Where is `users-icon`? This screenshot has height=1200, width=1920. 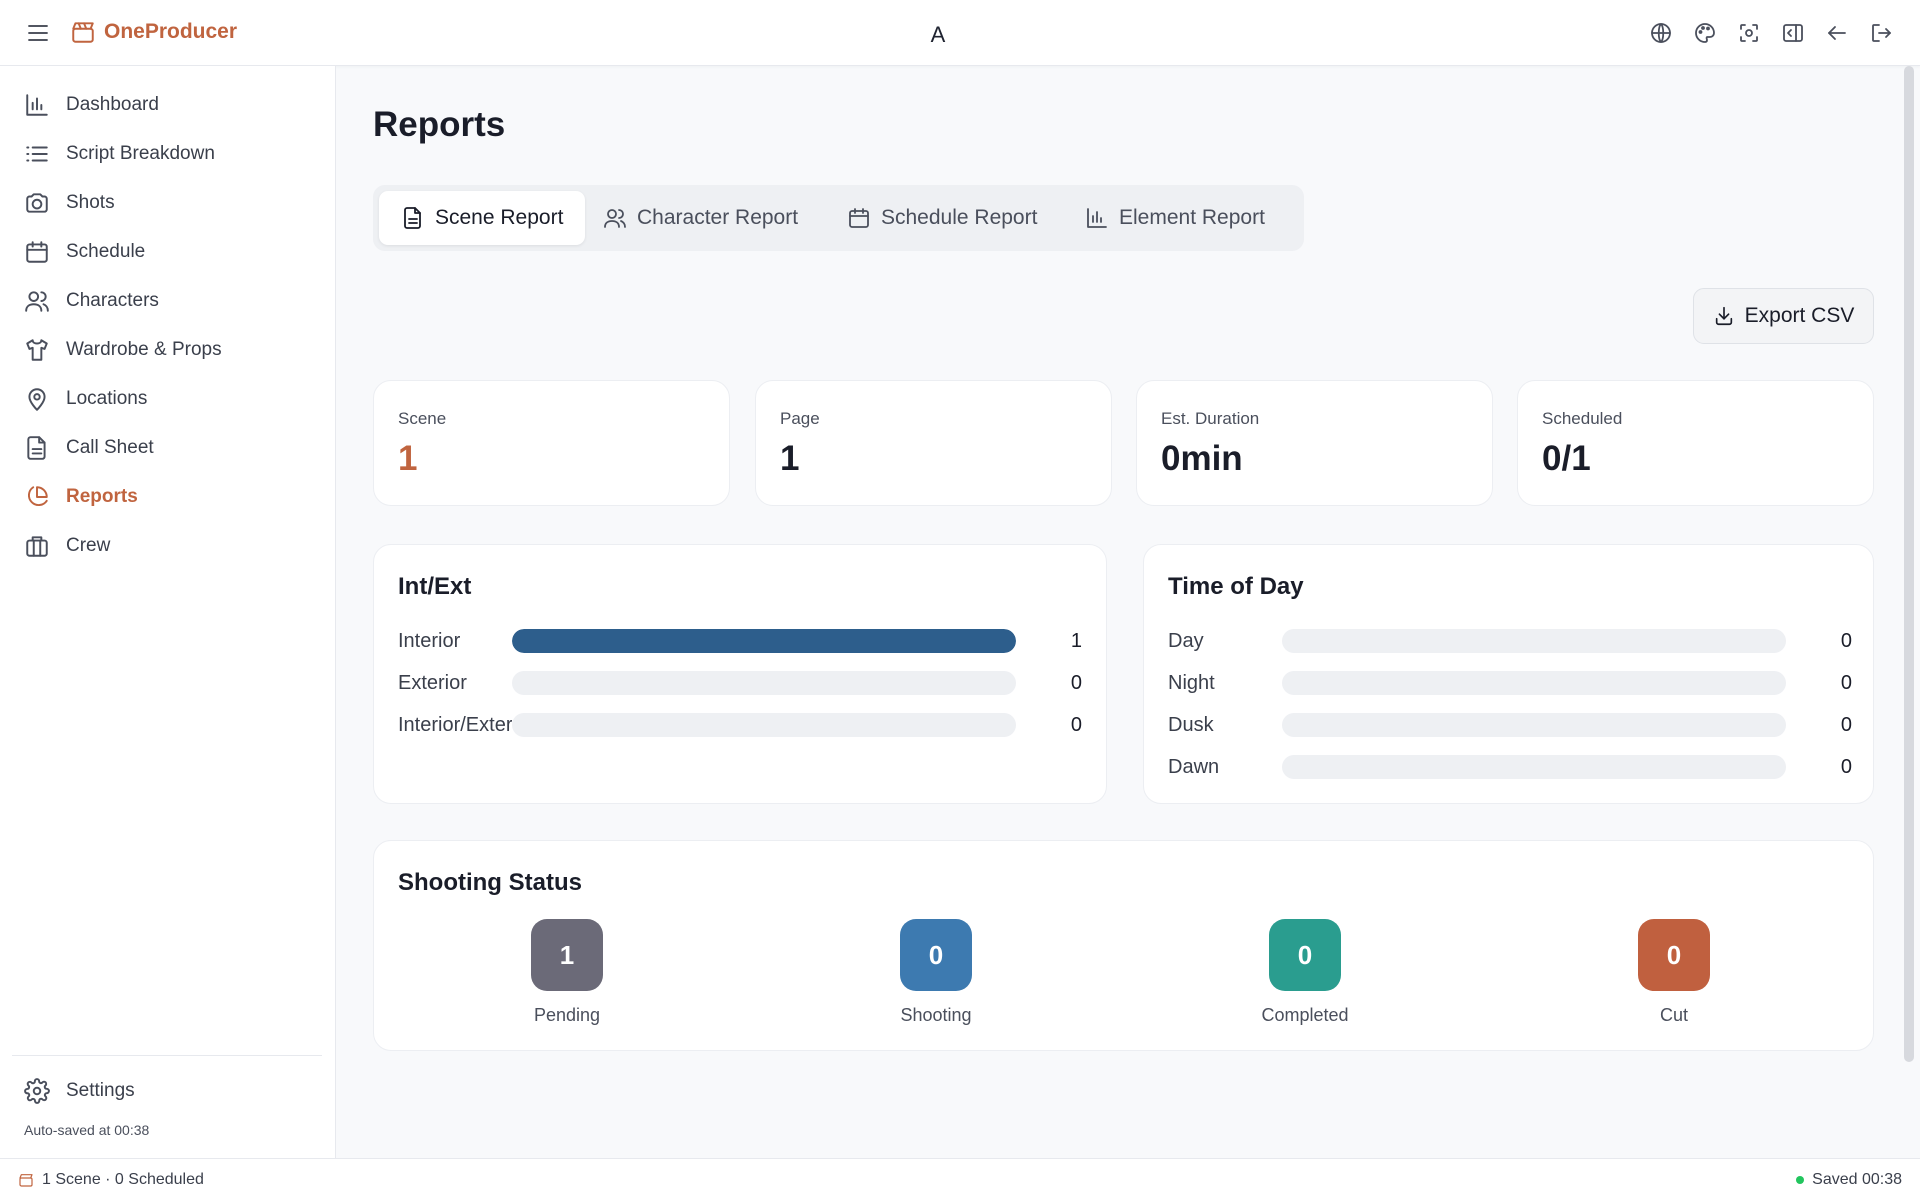
users-icon is located at coordinates (615, 218).